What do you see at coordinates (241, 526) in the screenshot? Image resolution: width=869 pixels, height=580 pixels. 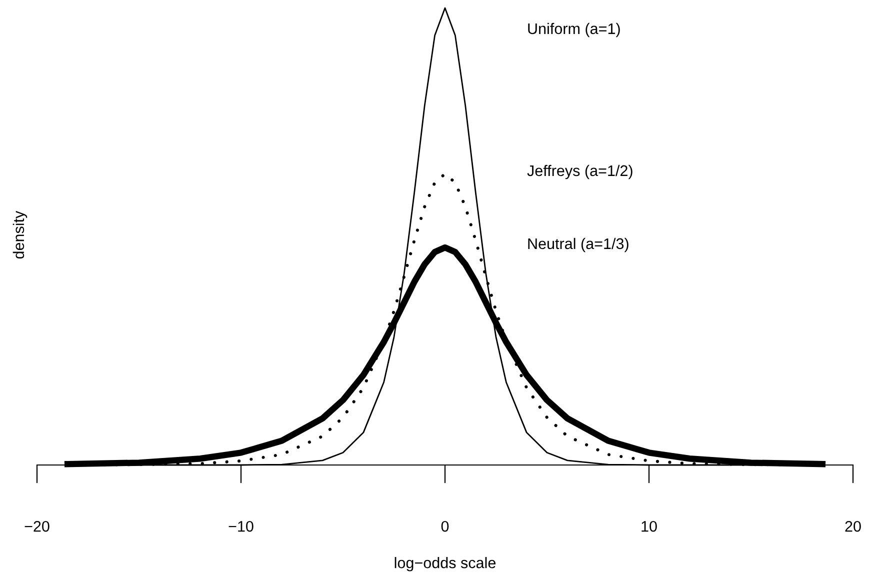 I see `x-tick-label: −10` at bounding box center [241, 526].